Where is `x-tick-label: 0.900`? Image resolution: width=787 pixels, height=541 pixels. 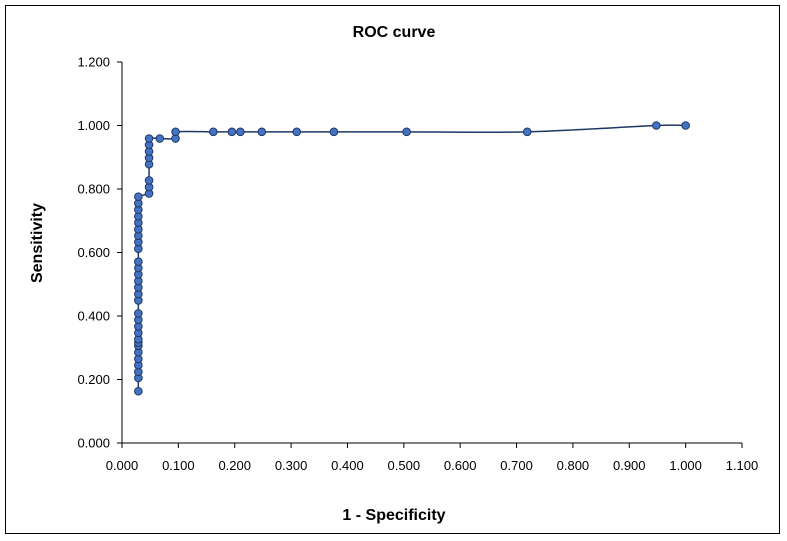
x-tick-label: 0.900 is located at coordinates (629, 465).